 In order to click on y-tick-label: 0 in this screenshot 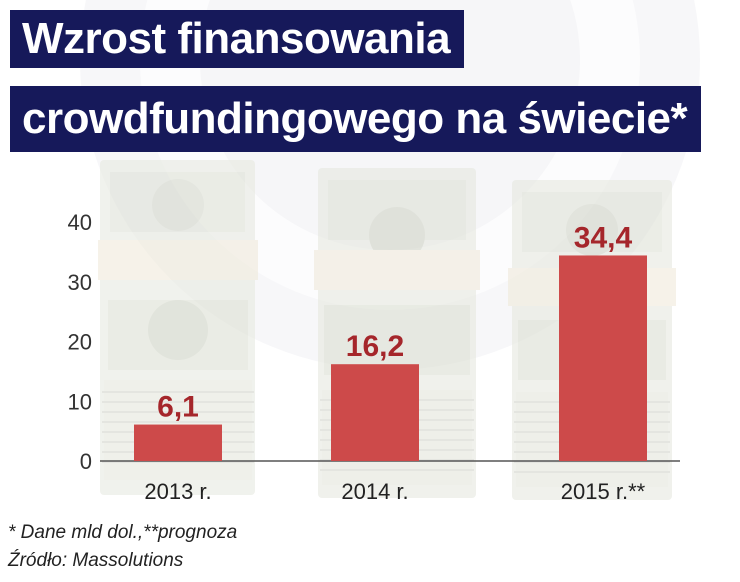, I will do `click(86, 461)`.